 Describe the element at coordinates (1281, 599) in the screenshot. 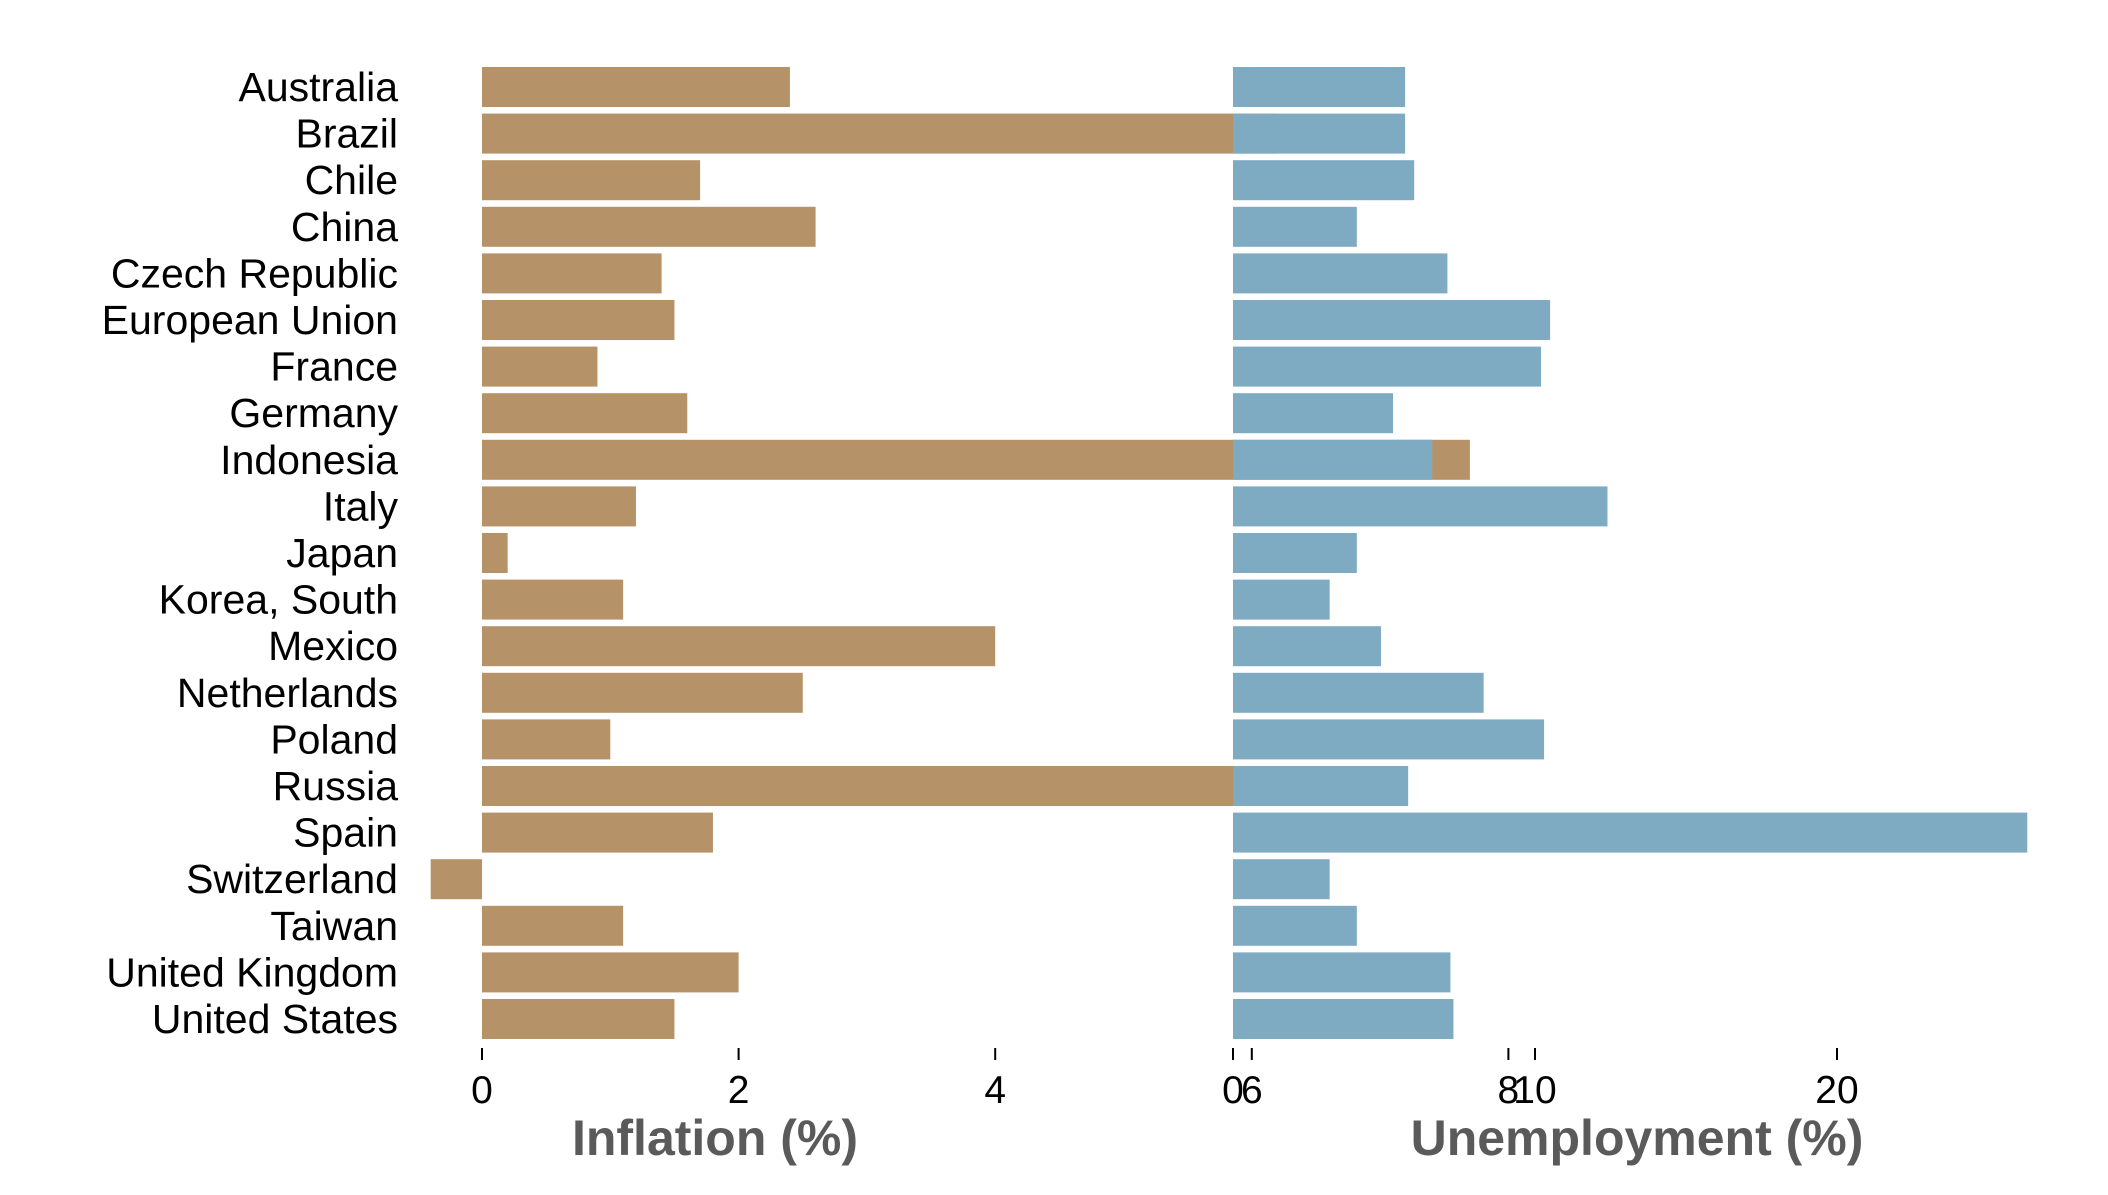

I see `unemployment-bar-korea-south` at that location.